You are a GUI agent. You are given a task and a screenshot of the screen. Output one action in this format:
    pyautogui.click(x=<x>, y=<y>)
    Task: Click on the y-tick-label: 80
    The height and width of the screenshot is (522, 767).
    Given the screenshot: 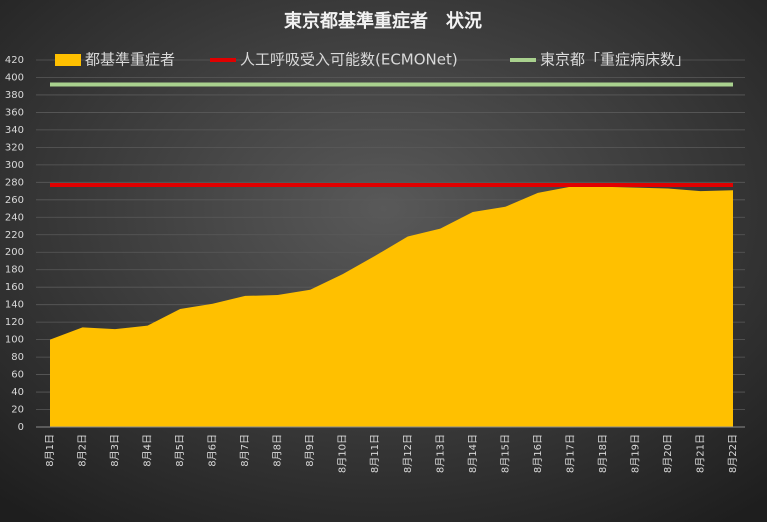 What is the action you would take?
    pyautogui.click(x=17, y=357)
    